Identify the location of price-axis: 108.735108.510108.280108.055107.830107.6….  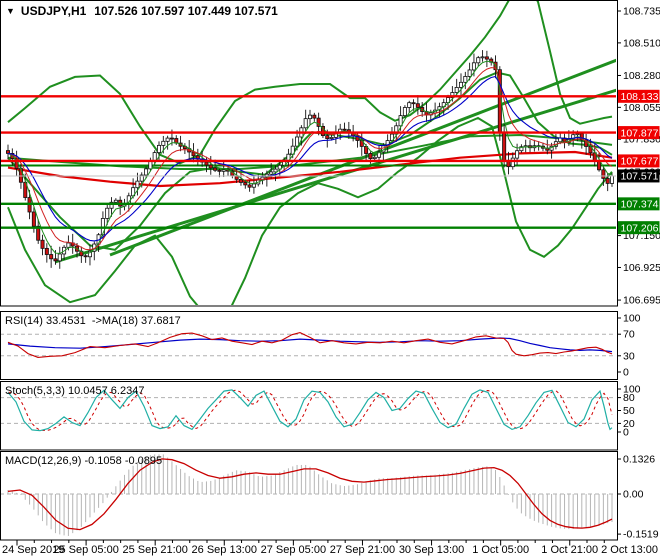
(638, 273).